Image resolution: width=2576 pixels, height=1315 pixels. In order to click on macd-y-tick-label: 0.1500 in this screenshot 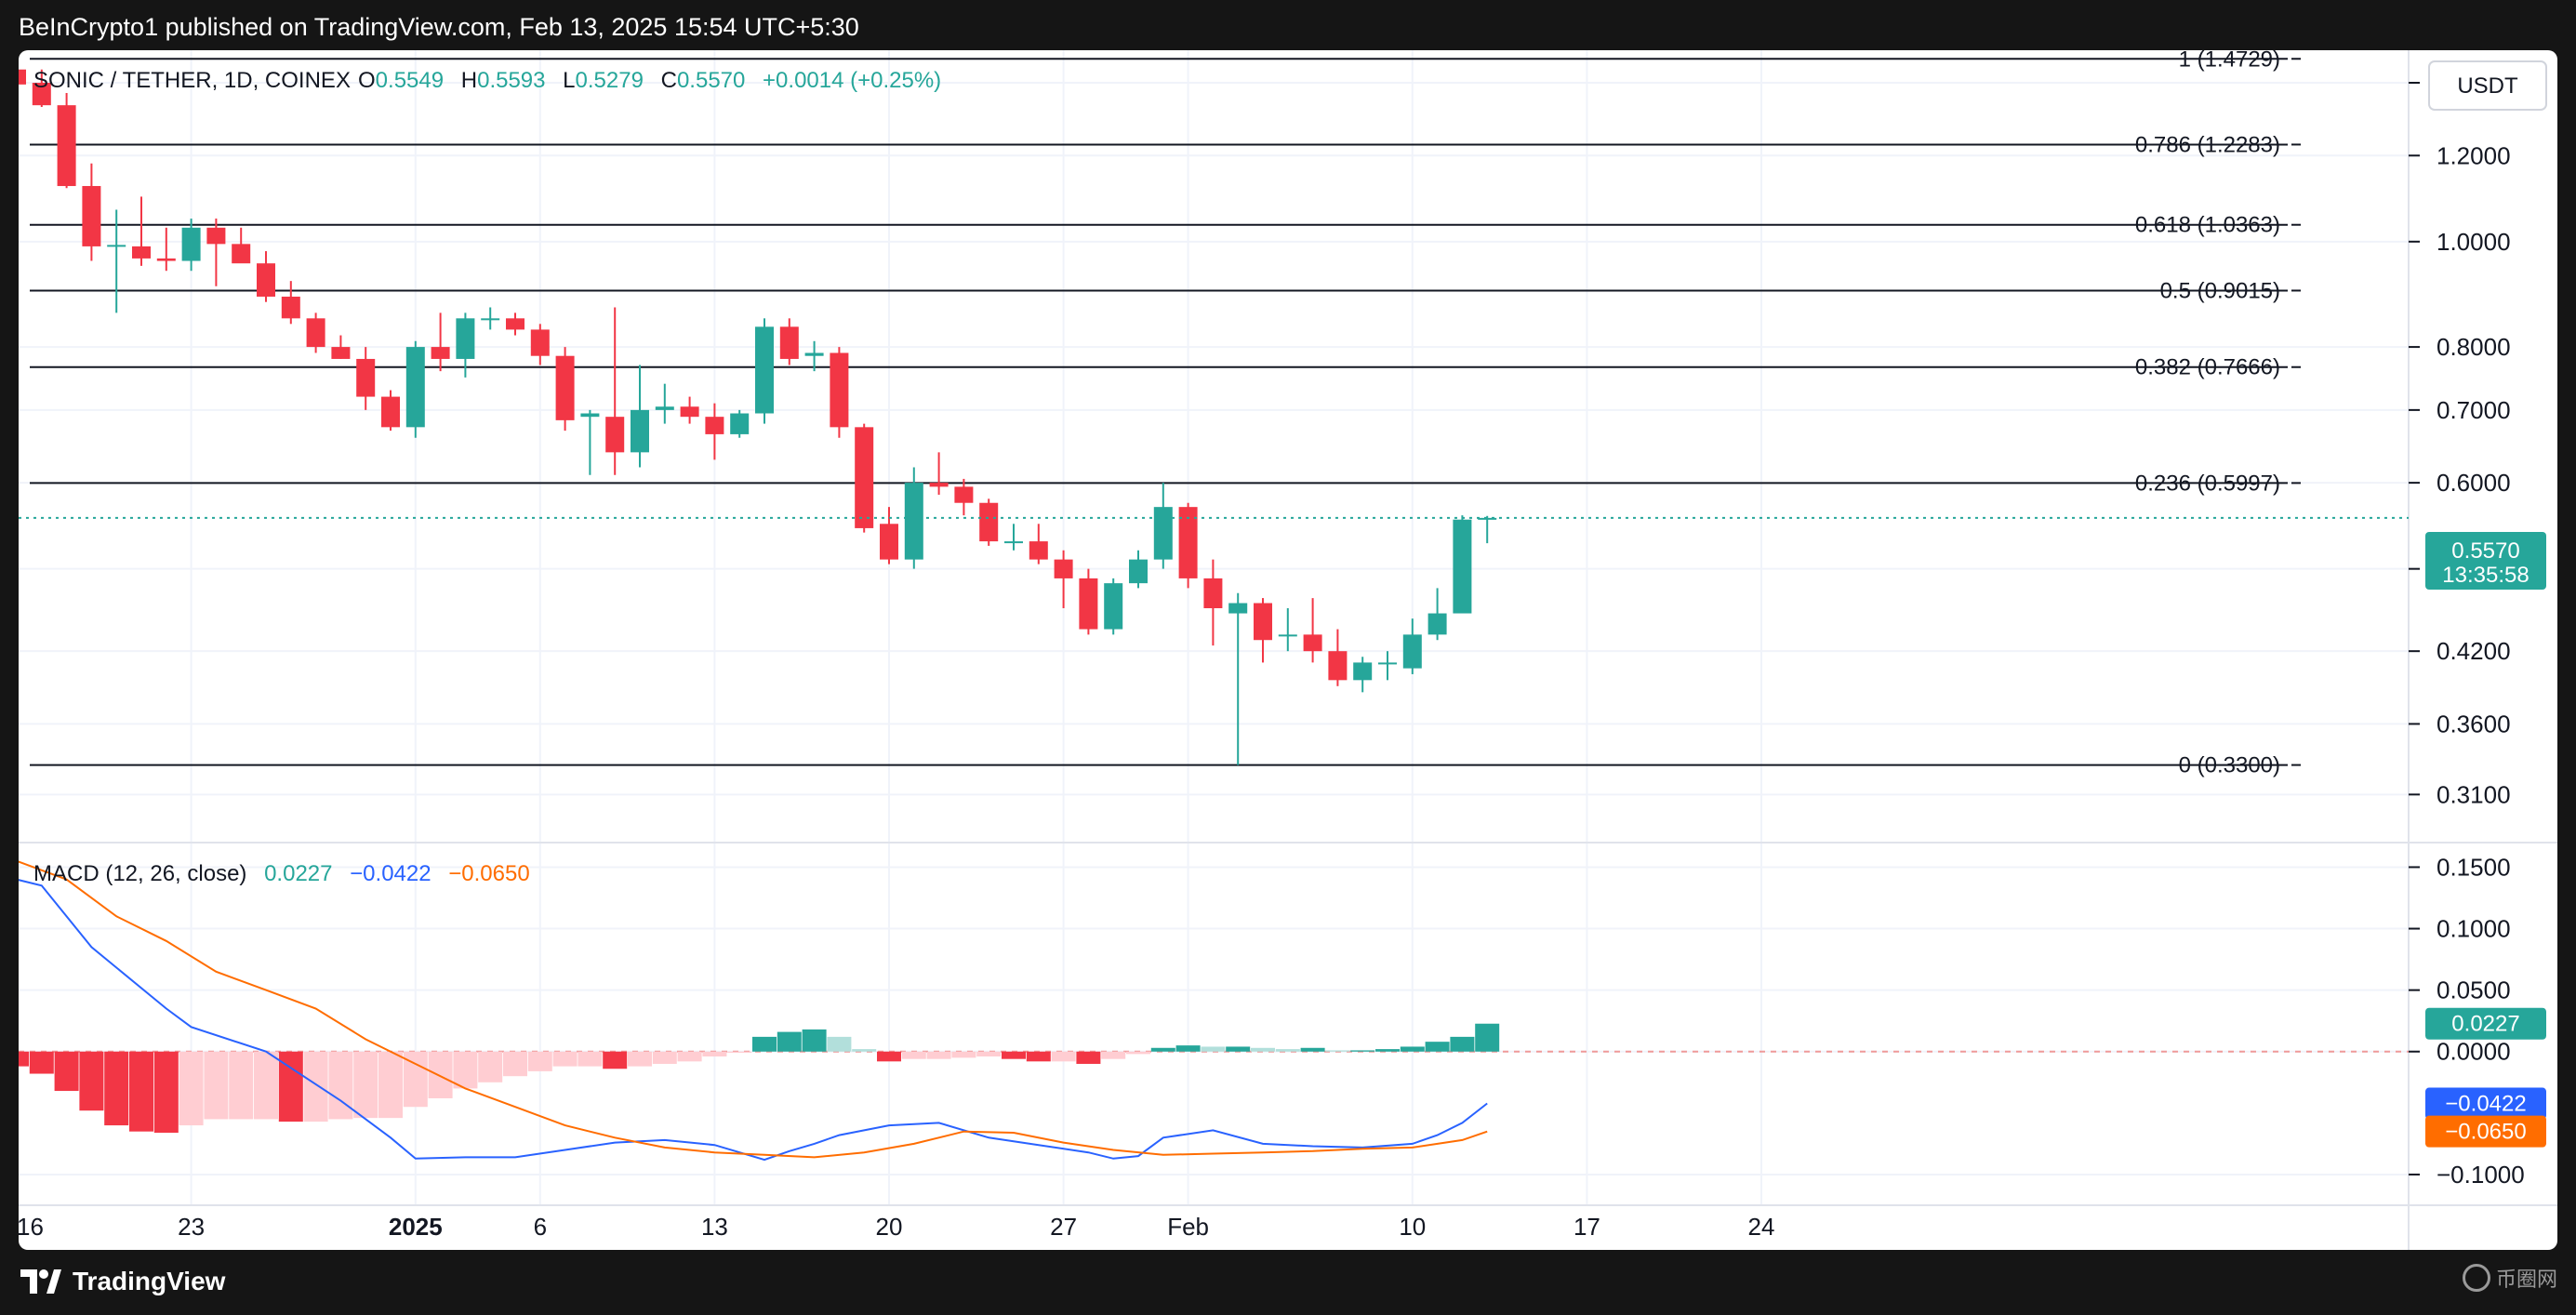, I will do `click(2474, 867)`.